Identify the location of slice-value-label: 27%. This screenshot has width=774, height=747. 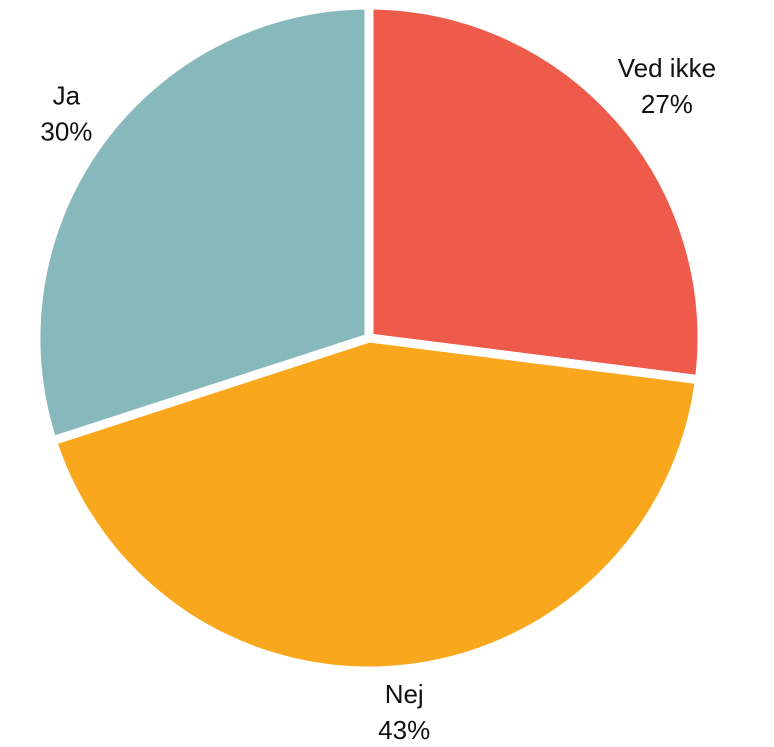
(667, 104).